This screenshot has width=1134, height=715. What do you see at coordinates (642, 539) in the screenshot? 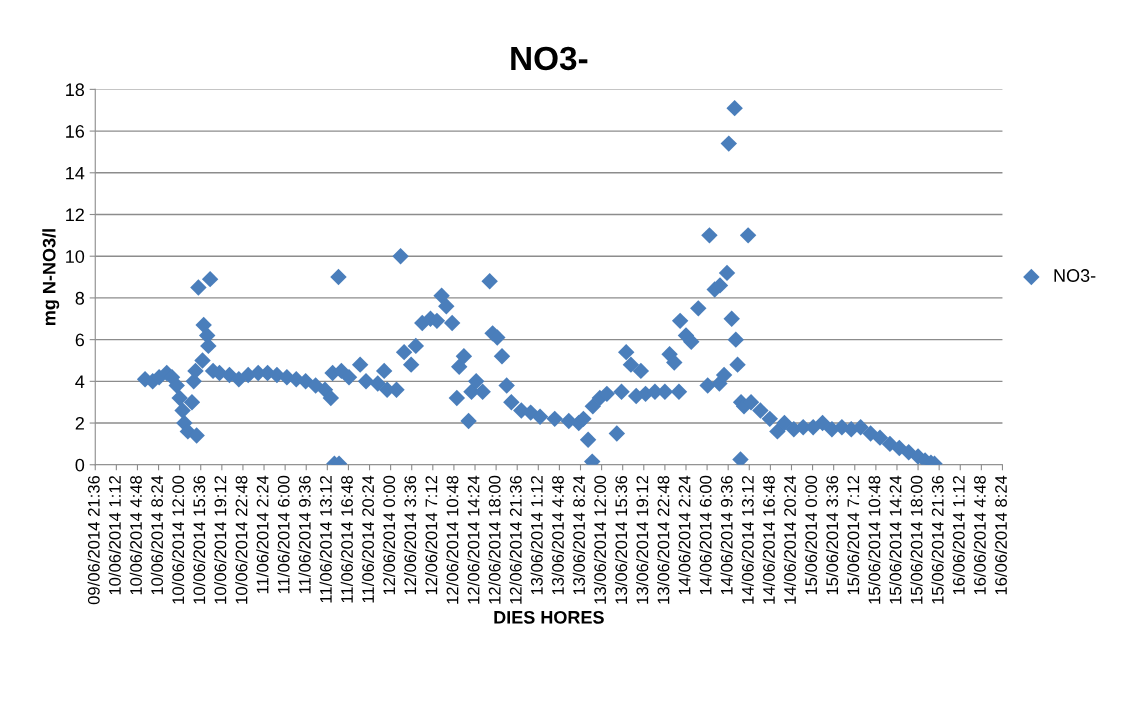
I see `x-tick-label: 13/06/2014 19:12` at bounding box center [642, 539].